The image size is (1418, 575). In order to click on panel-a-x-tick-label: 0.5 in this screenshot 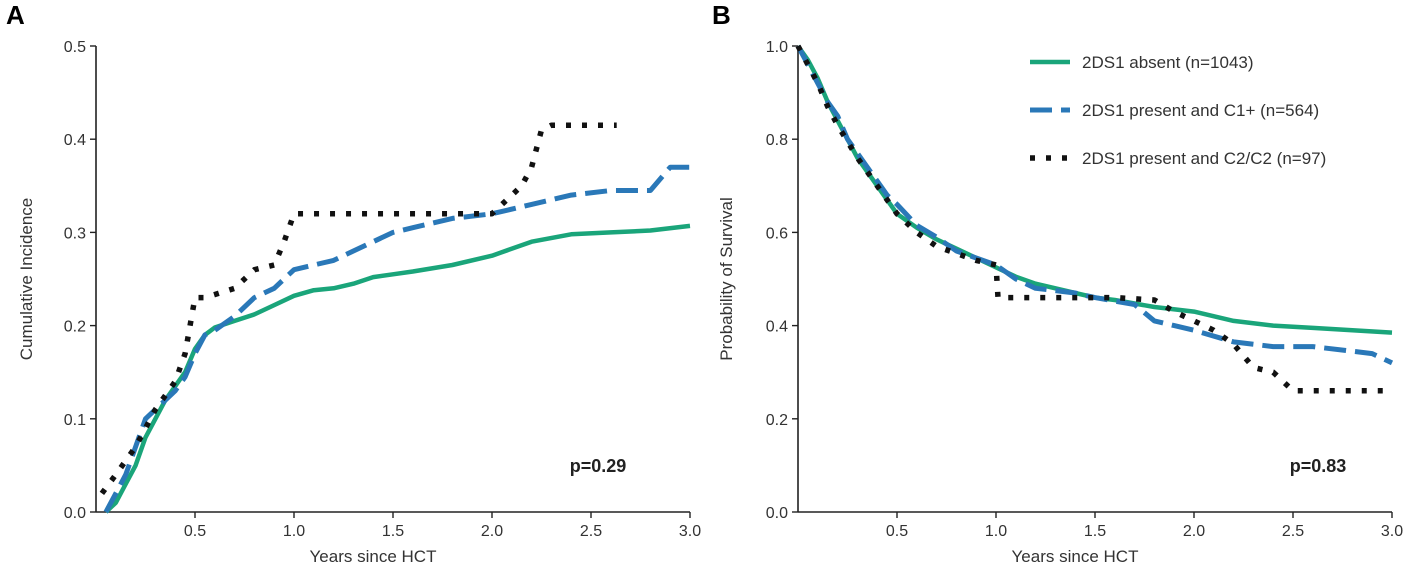, I will do `click(195, 531)`.